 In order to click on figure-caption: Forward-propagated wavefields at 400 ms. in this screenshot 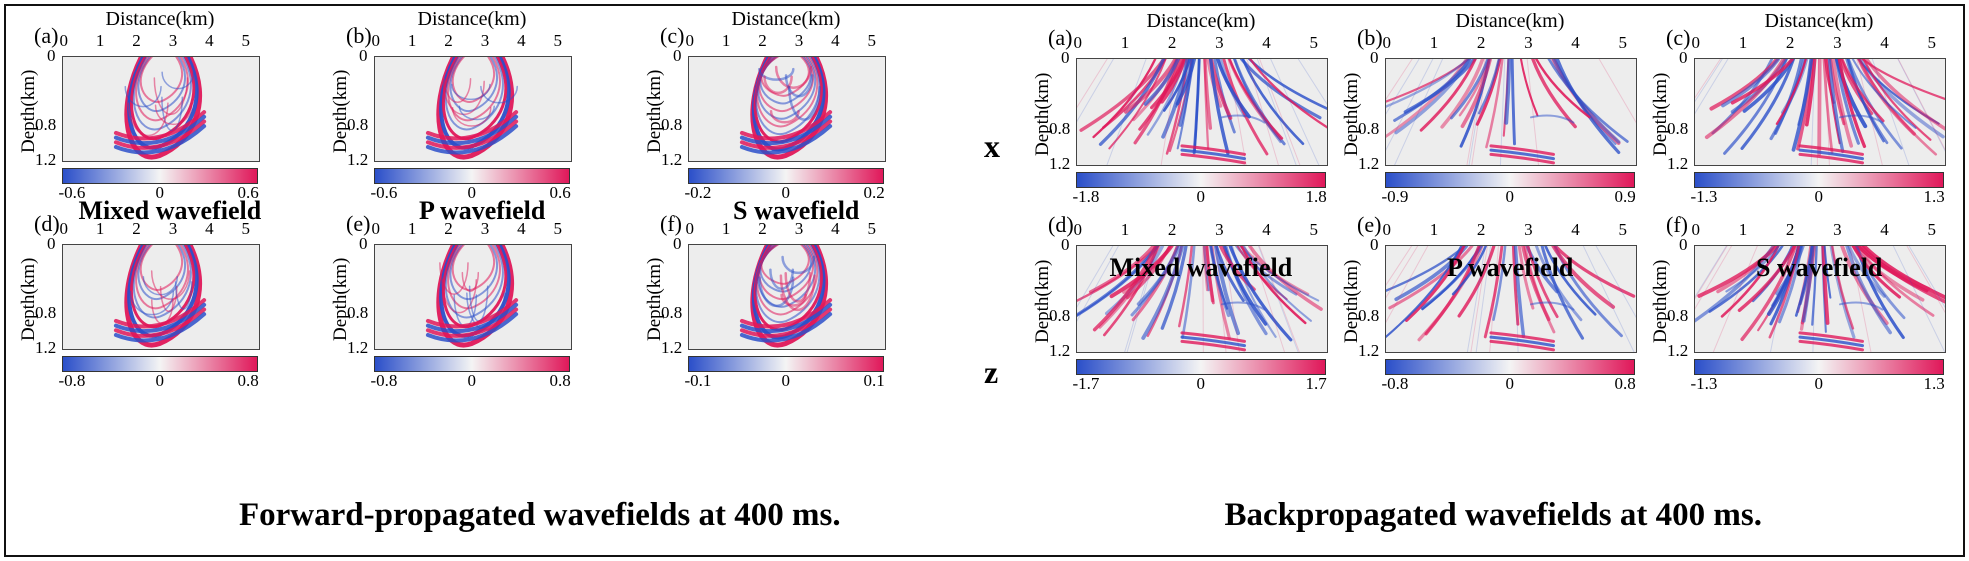, I will do `click(540, 515)`.